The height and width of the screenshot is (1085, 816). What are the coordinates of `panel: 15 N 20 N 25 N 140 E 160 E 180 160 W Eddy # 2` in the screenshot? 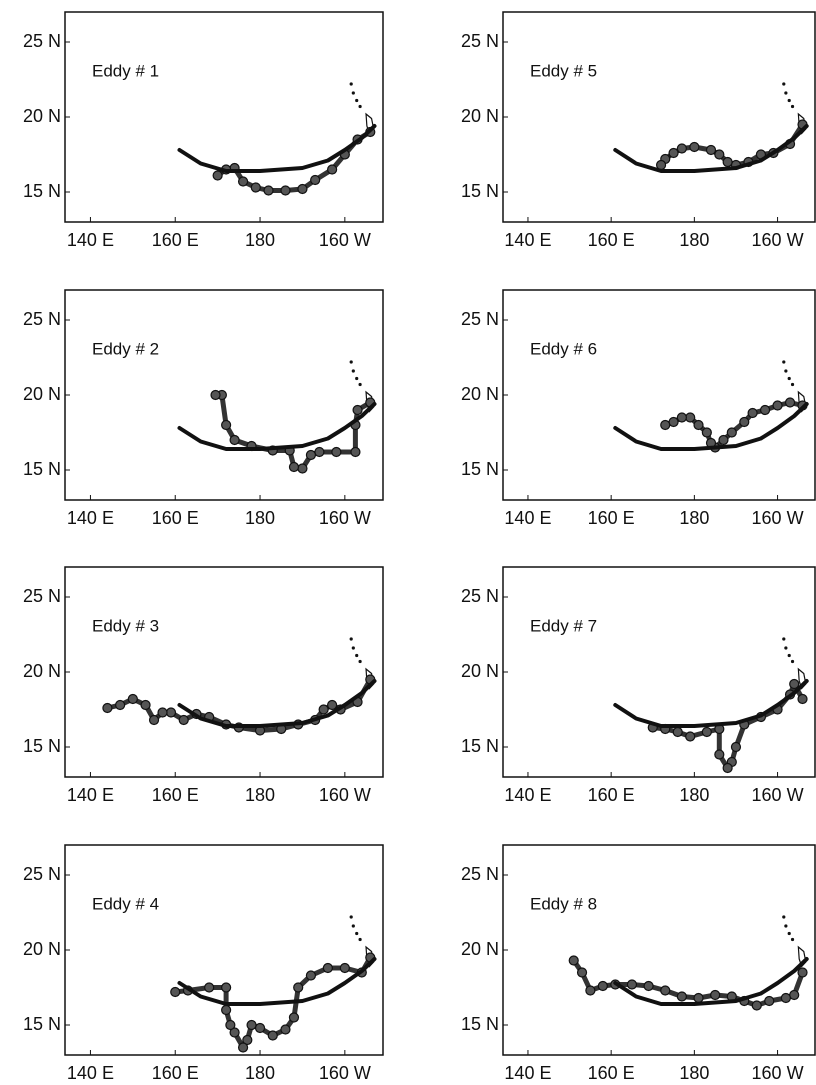 It's located at (203, 408).